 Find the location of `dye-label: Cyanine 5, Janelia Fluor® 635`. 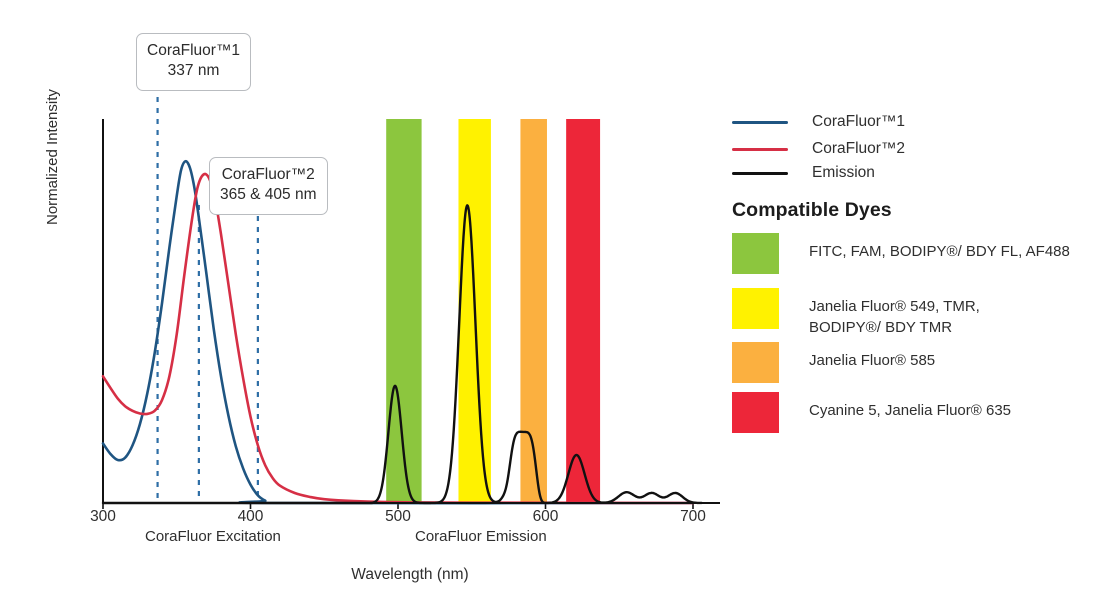

dye-label: Cyanine 5, Janelia Fluor® 635 is located at coordinates (910, 410).